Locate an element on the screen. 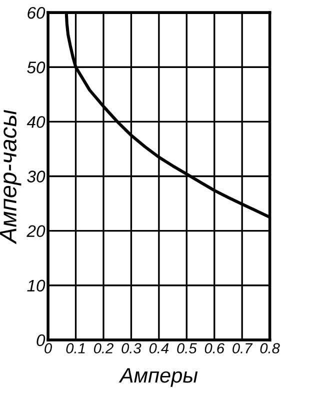  x-axis-title: Амперы is located at coordinates (158, 377).